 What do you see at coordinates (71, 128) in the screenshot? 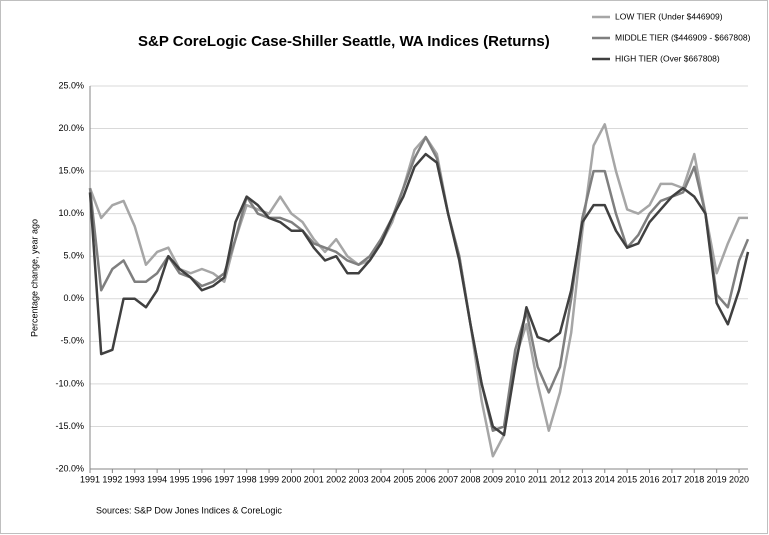
I see `y-tick-label: 20.0%` at bounding box center [71, 128].